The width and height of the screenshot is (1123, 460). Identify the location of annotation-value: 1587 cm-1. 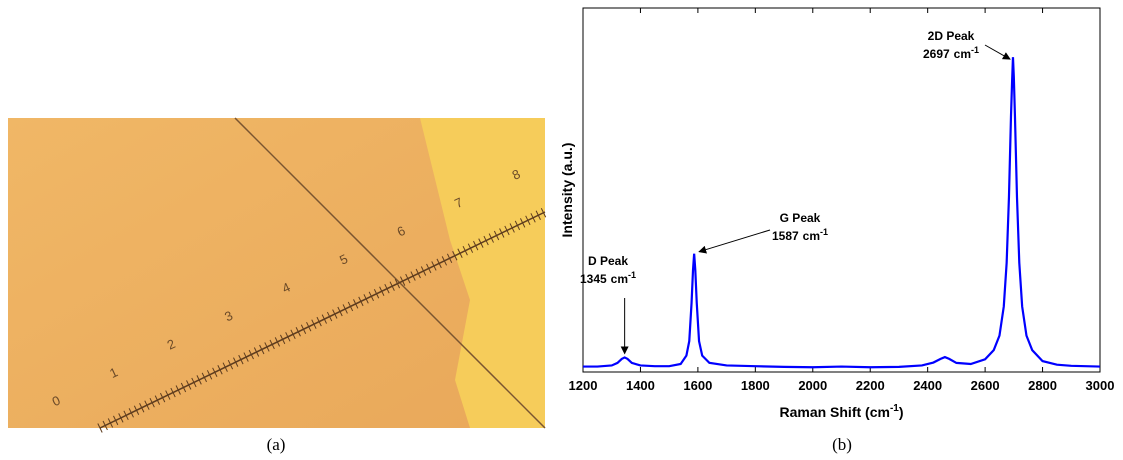
(800, 235).